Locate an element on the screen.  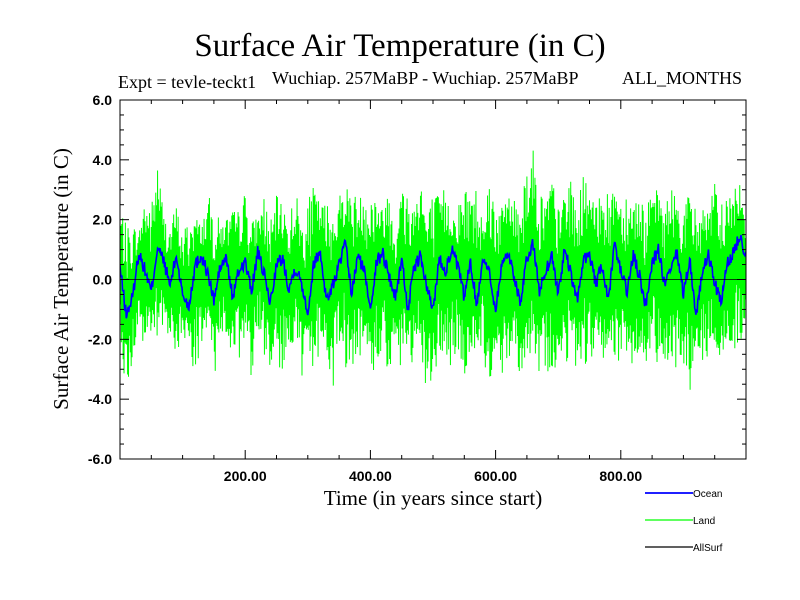
x-axis-title: Time (in years since start) is located at coordinates (433, 498).